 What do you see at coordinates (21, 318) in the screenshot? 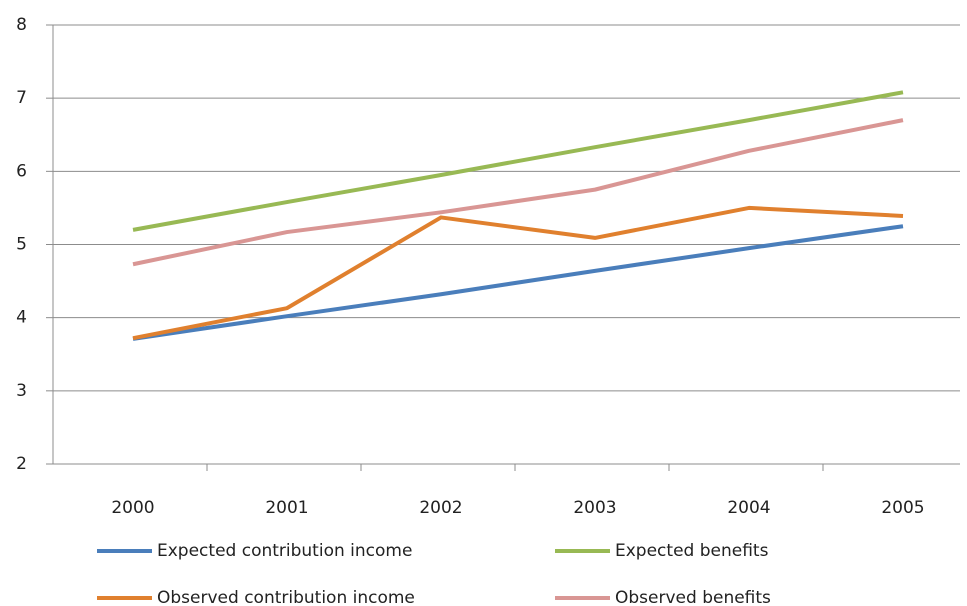
I see `y-tick-label: 4` at bounding box center [21, 318].